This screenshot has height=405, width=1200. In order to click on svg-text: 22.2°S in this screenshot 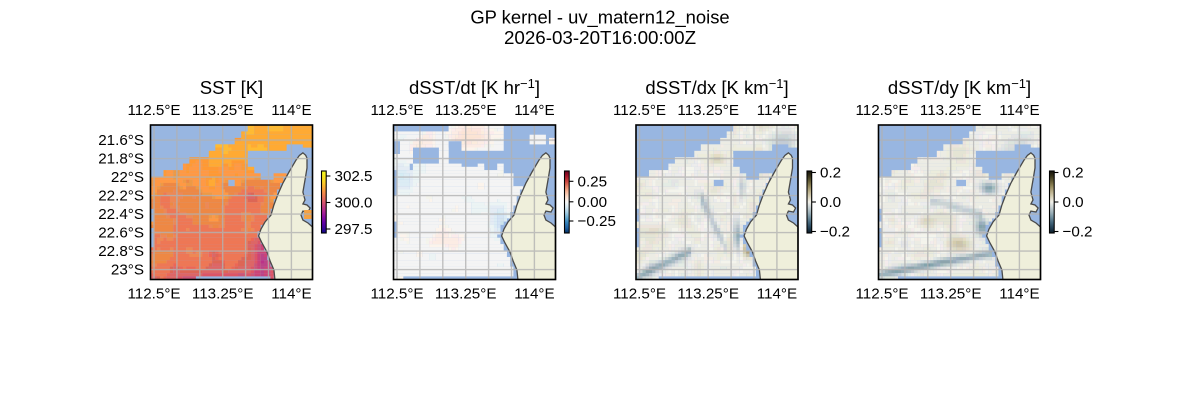, I will do `click(121, 196)`.